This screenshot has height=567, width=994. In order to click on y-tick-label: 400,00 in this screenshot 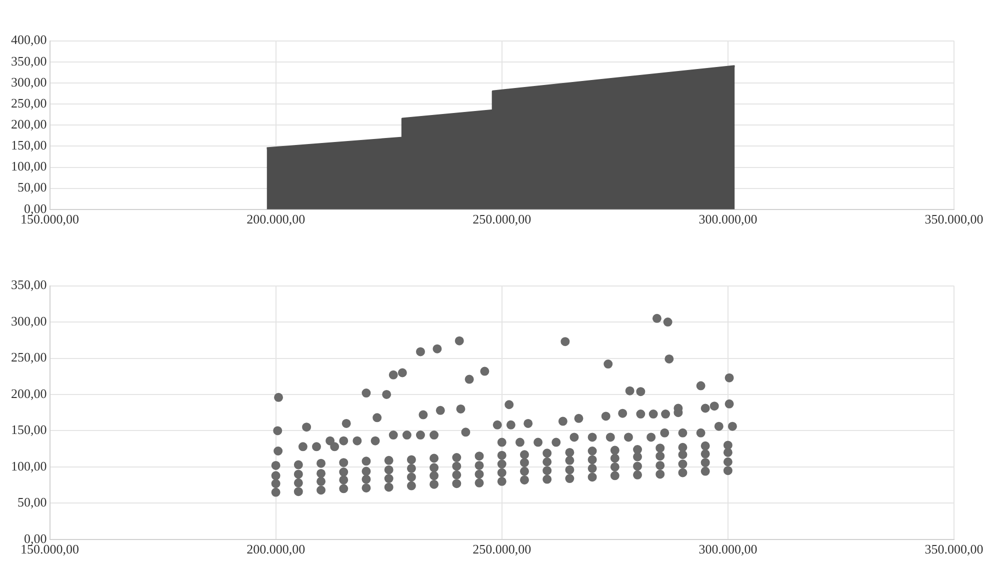, I will do `click(29, 40)`.